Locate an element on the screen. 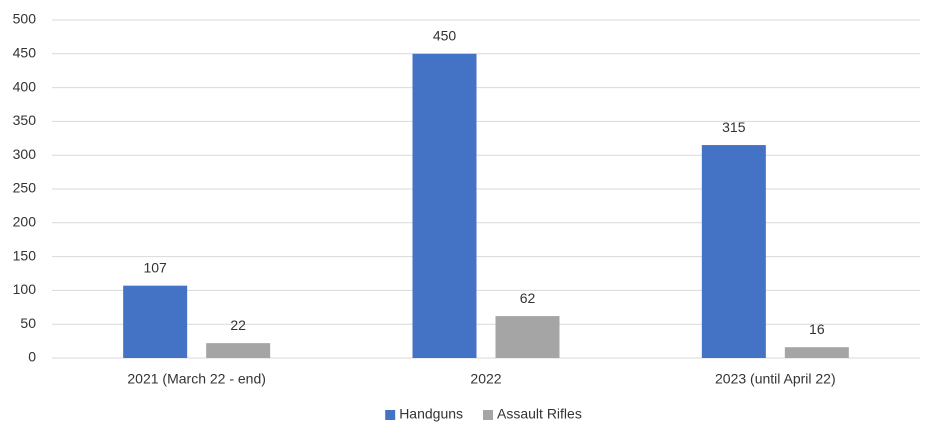 The width and height of the screenshot is (936, 441). data-label: 107 is located at coordinates (155, 267).